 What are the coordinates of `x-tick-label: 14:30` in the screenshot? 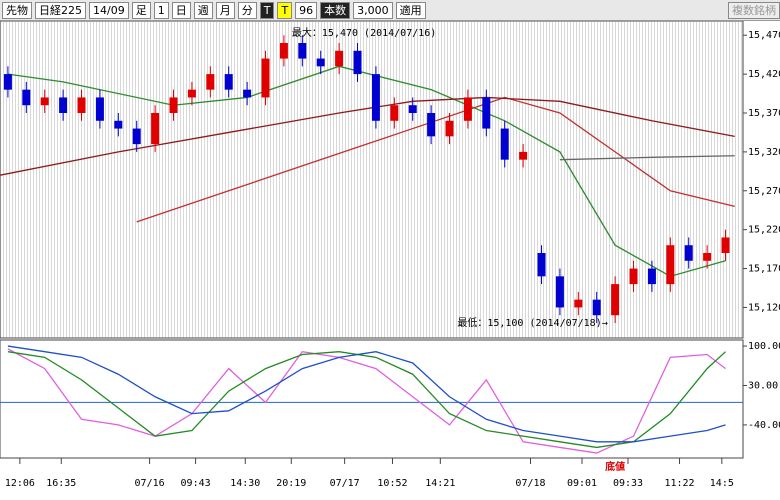 It's located at (245, 483).